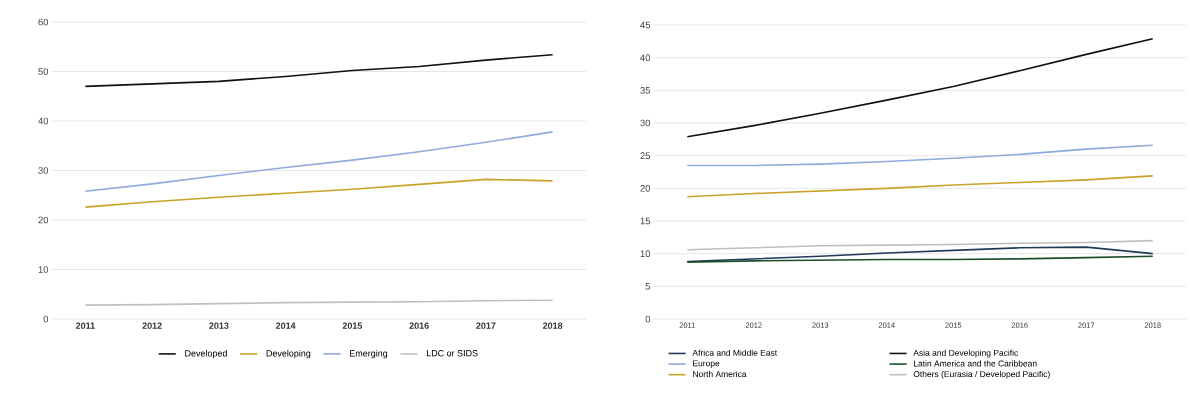  I want to click on x-tick-label: 2015, so click(352, 325).